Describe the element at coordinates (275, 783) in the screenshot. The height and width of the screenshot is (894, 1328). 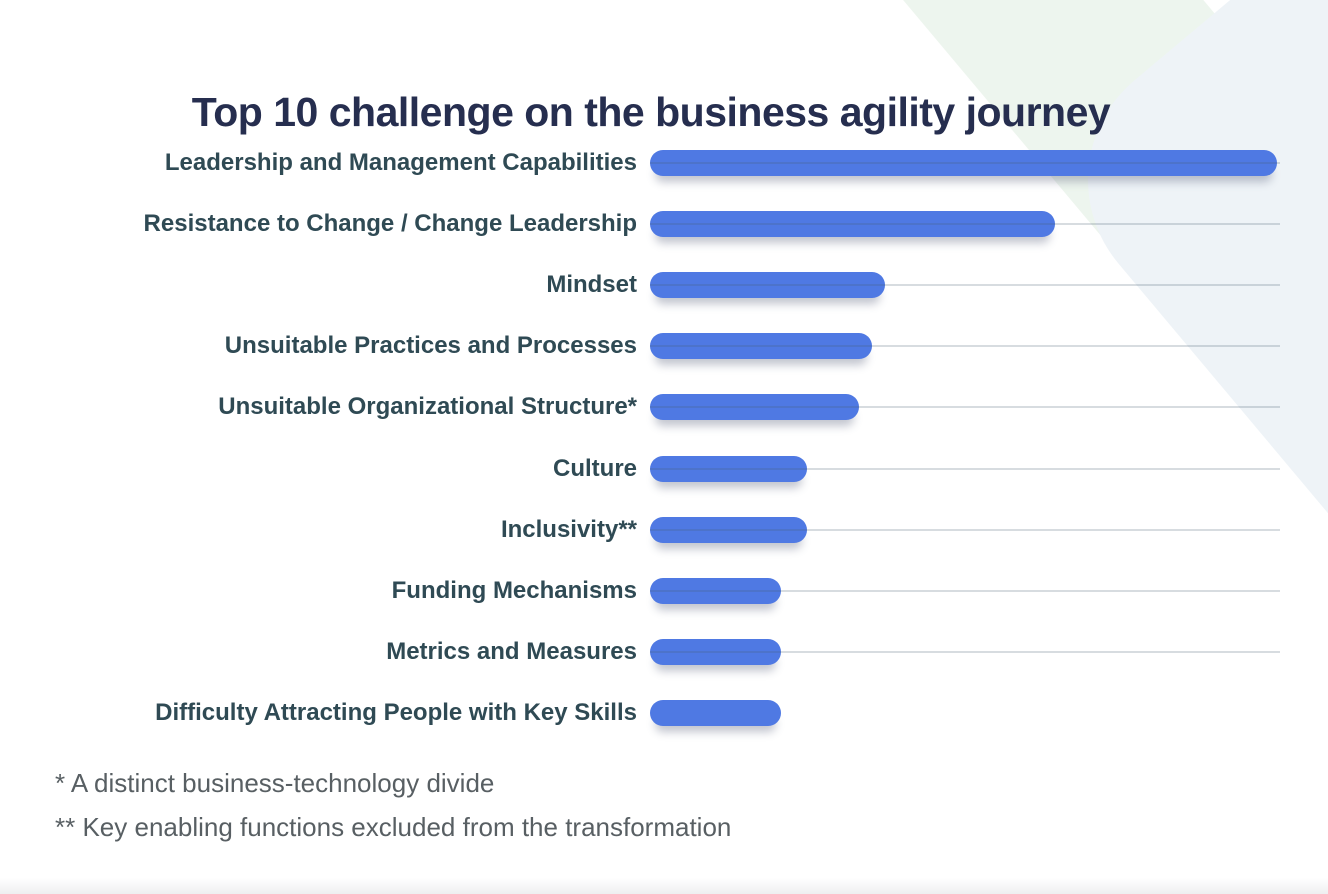
I see `footnote-asterisk: * A distinct business-technology divide` at that location.